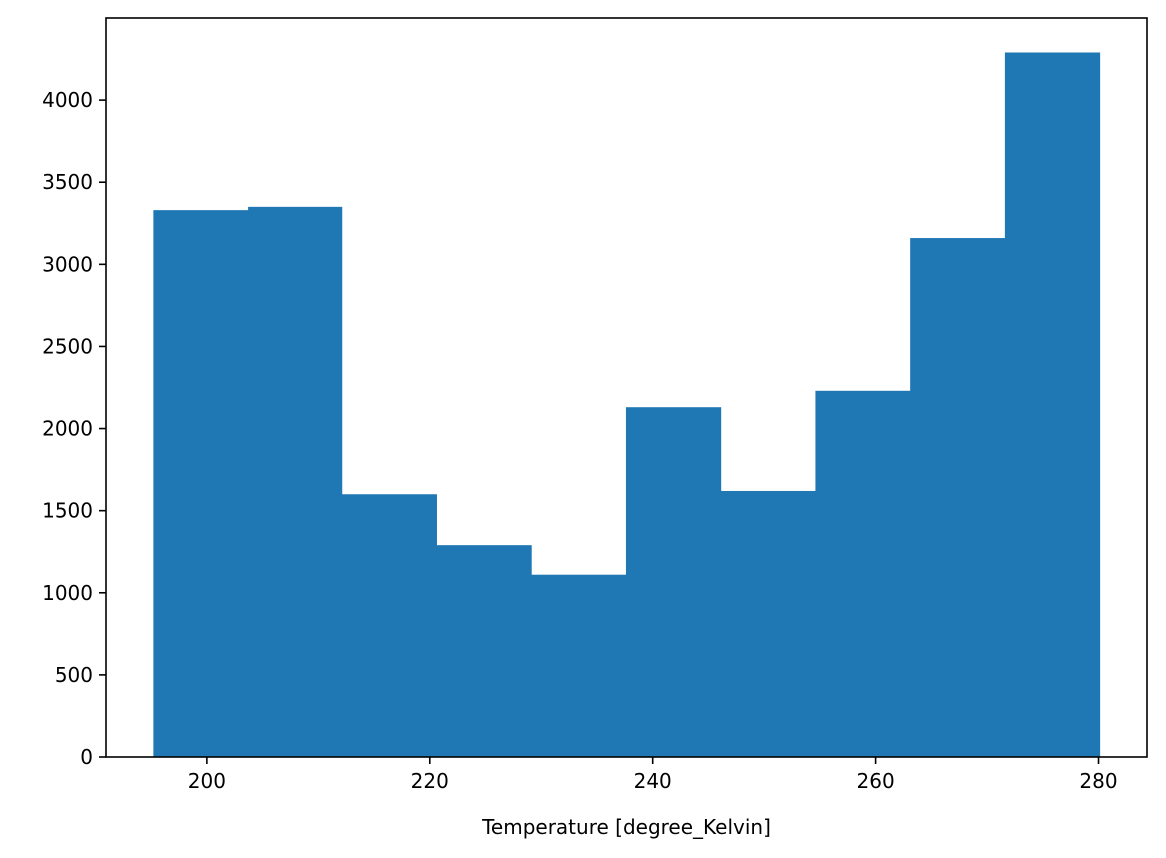  Describe the element at coordinates (430, 781) in the screenshot. I see `x-tick-label: 220` at that location.